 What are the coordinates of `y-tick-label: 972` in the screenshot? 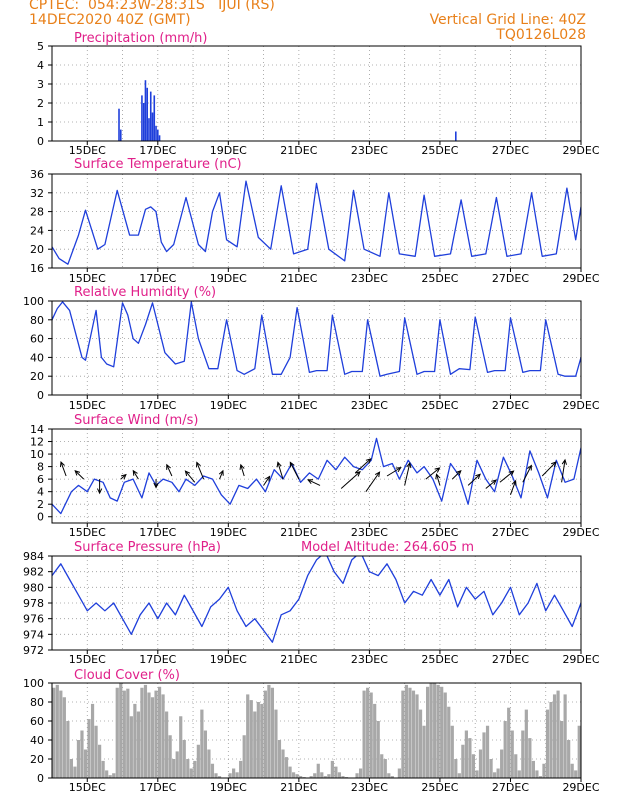 It's located at (33, 650).